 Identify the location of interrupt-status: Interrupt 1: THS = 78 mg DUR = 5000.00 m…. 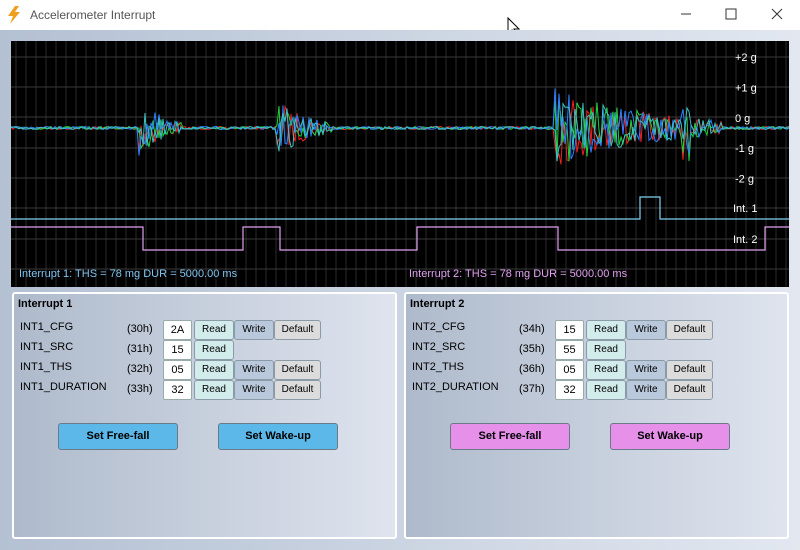
(128, 274).